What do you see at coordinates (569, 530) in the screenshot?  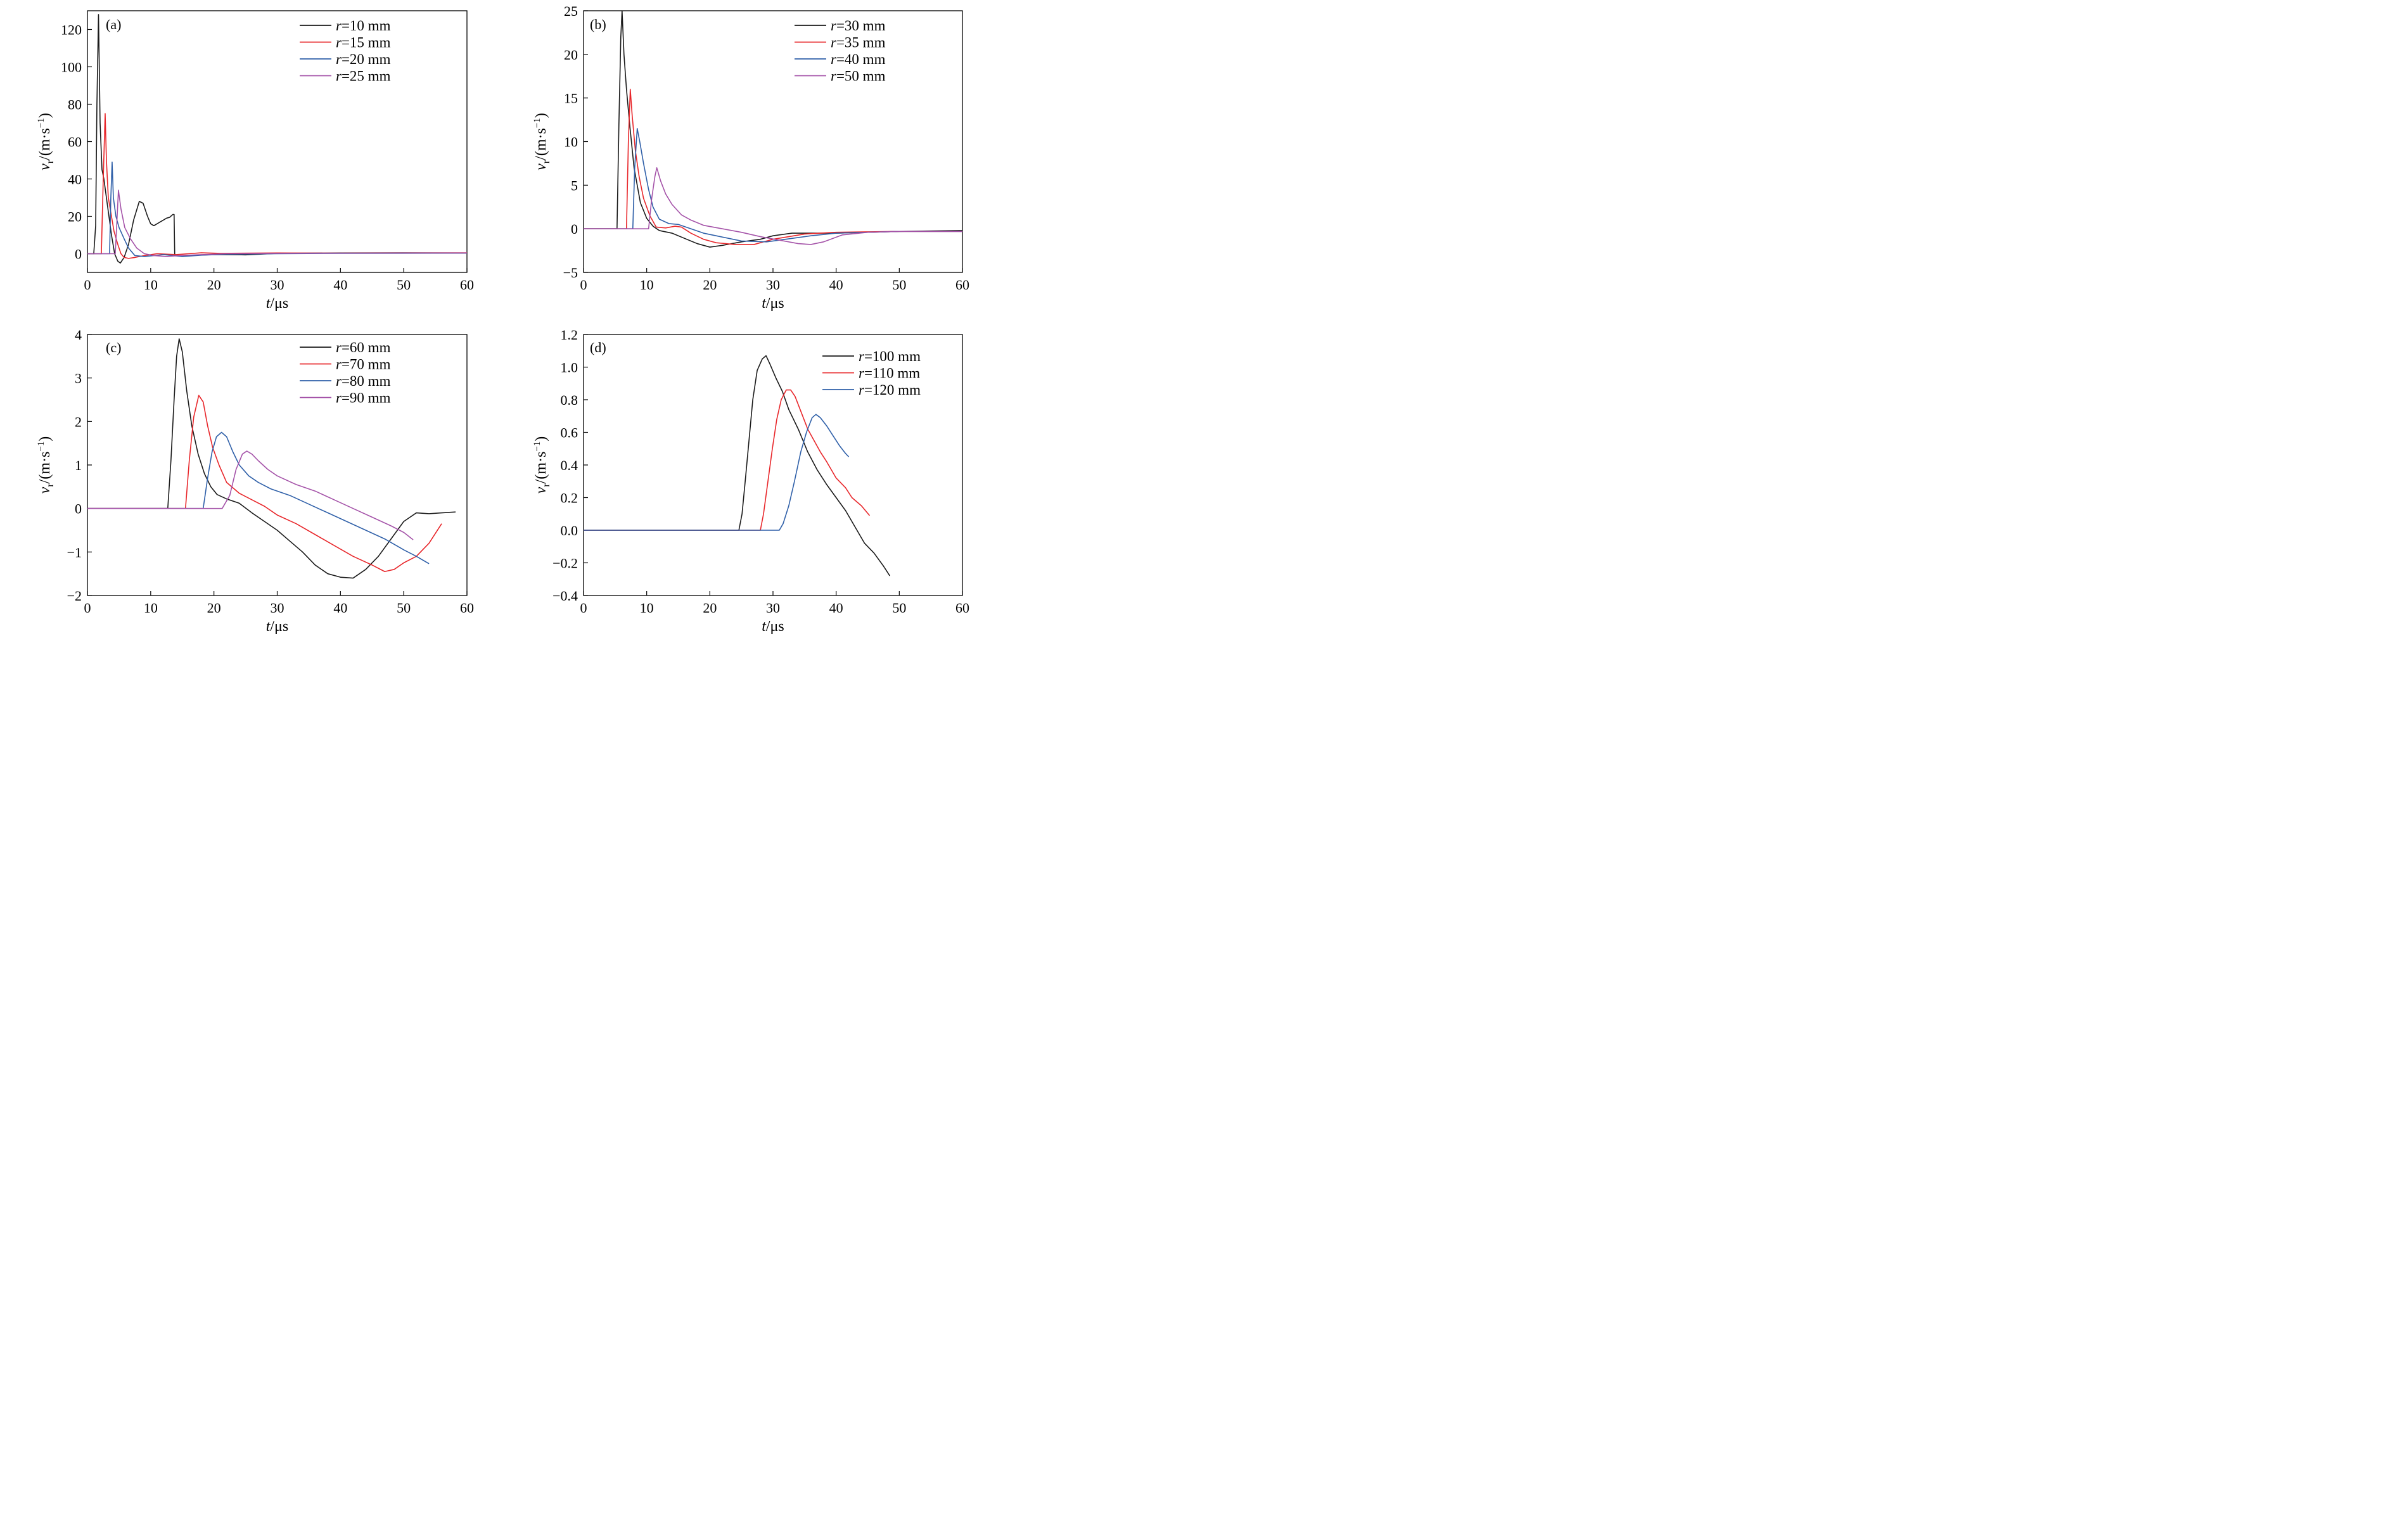 I see `y-tick-label: 0.0` at bounding box center [569, 530].